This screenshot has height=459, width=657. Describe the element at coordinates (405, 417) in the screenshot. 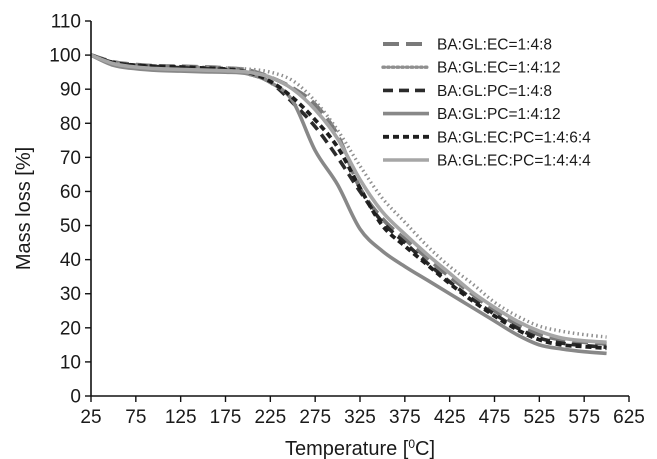

I see `x-tick-label: 375` at that location.